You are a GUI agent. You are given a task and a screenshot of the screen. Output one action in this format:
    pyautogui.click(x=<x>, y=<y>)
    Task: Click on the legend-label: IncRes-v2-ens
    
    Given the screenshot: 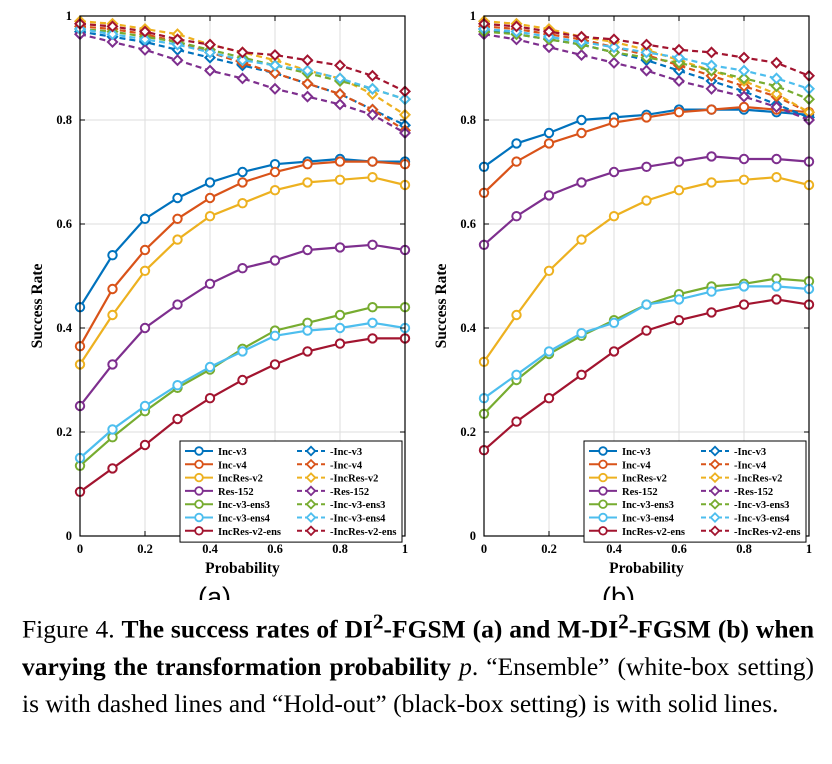 What is the action you would take?
    pyautogui.click(x=653, y=532)
    